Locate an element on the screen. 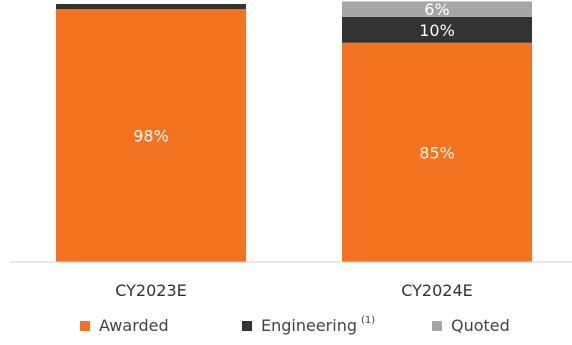 The image size is (572, 345). data-label-awarded-cy2024e: 85% is located at coordinates (437, 152).